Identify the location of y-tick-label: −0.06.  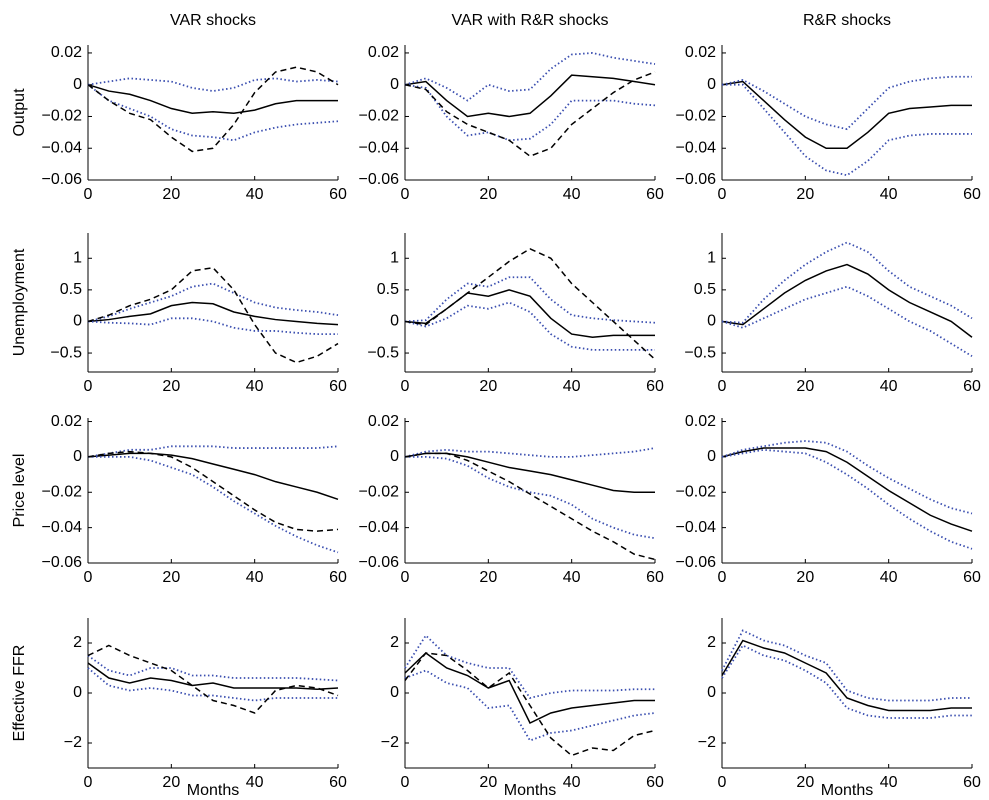
(62, 562).